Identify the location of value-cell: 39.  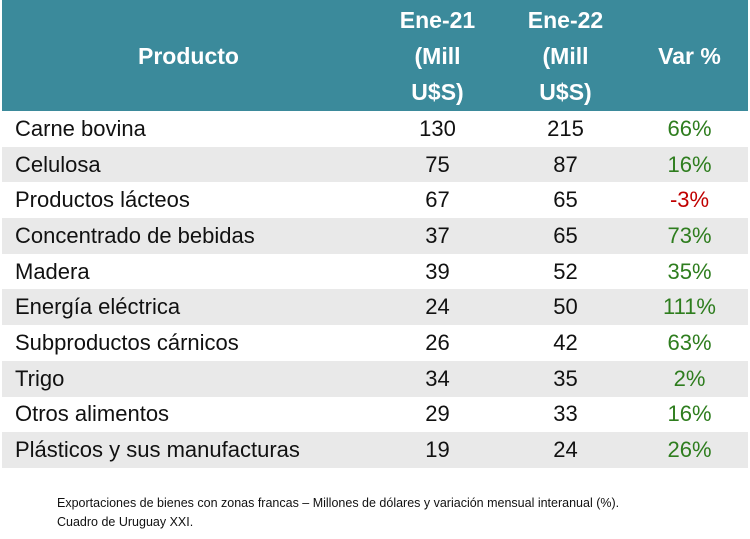
(437, 271).